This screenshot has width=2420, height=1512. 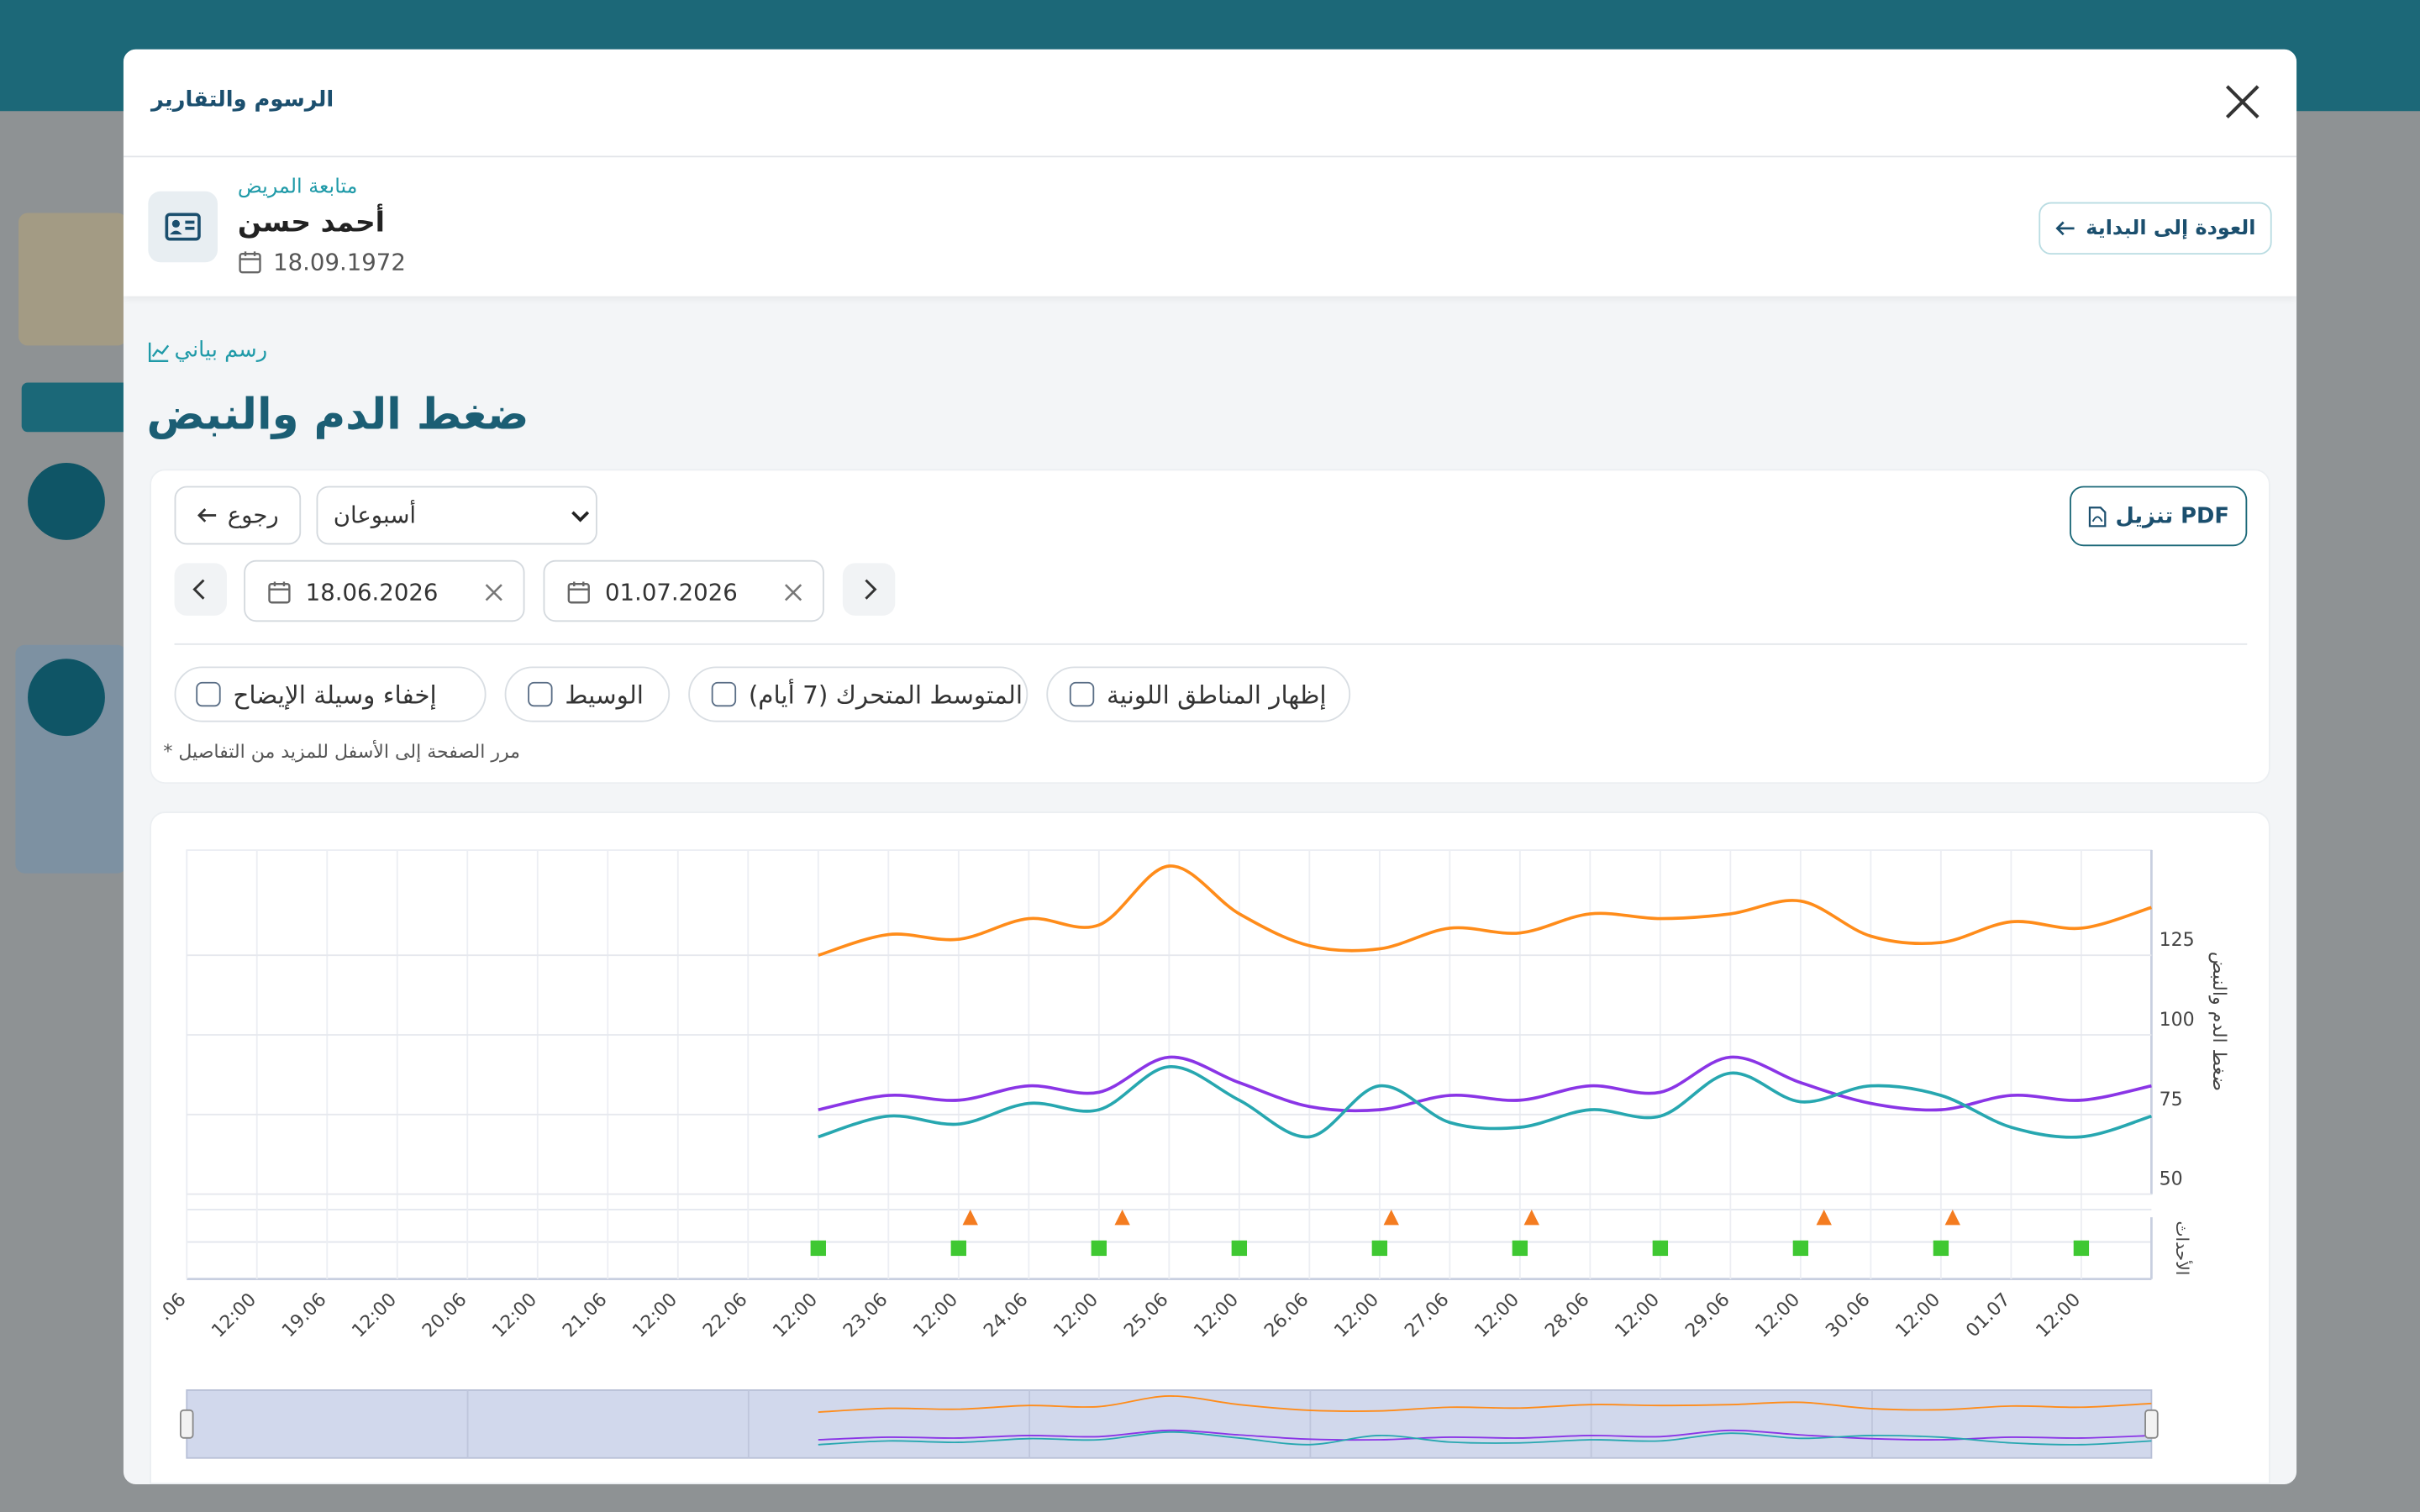 What do you see at coordinates (337, 414) in the screenshot?
I see `section-title: ضغط الدم والنبض` at bounding box center [337, 414].